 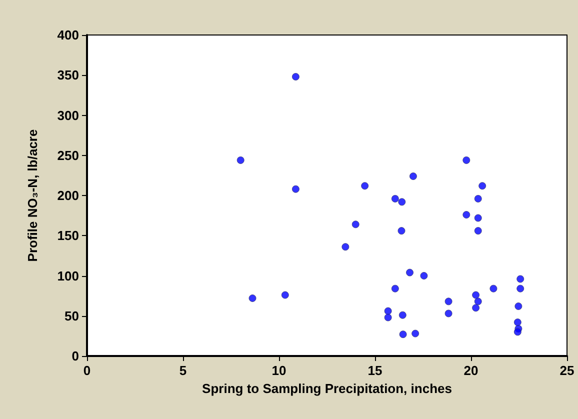 What do you see at coordinates (183, 370) in the screenshot?
I see `x-tick-label: 5` at bounding box center [183, 370].